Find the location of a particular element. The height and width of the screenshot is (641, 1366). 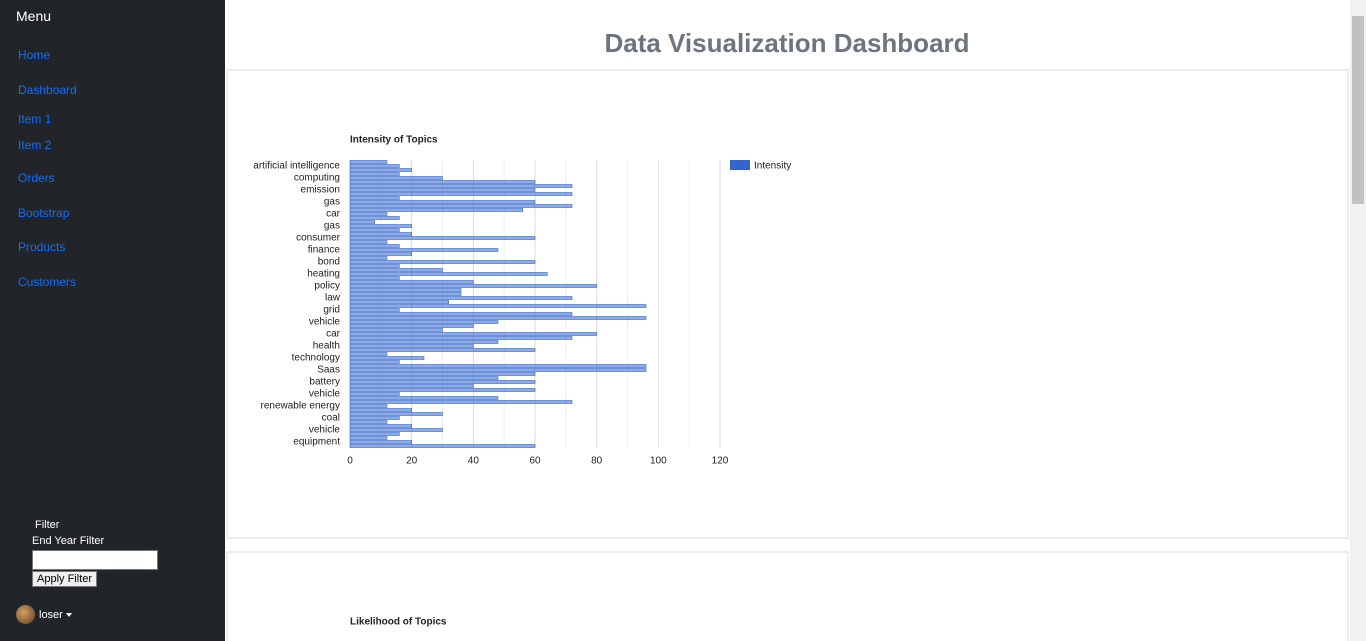

apply-filter-button: Apply Filter is located at coordinates (65, 579).